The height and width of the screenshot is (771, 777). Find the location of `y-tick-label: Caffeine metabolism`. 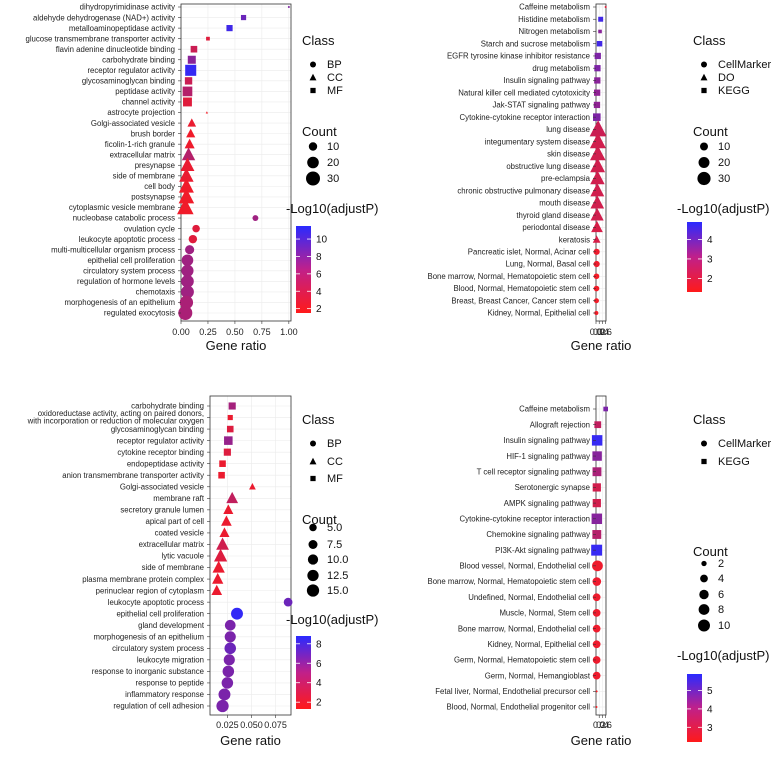

y-tick-label: Caffeine metabolism is located at coordinates (554, 409).